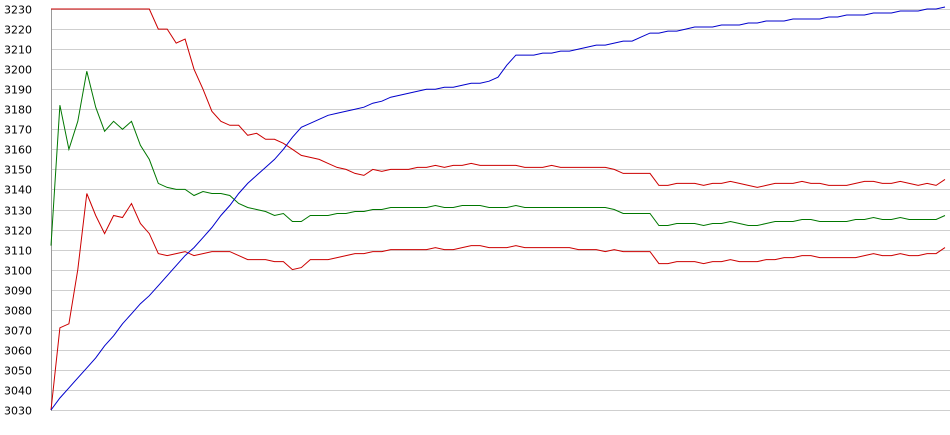  Describe the element at coordinates (18, 170) in the screenshot. I see `y-tick-label: 3150` at that location.